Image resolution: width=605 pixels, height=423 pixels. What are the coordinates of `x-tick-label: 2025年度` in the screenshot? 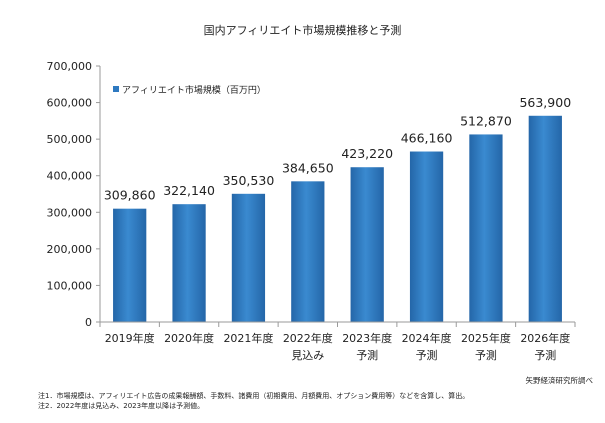 It's located at (486, 338).